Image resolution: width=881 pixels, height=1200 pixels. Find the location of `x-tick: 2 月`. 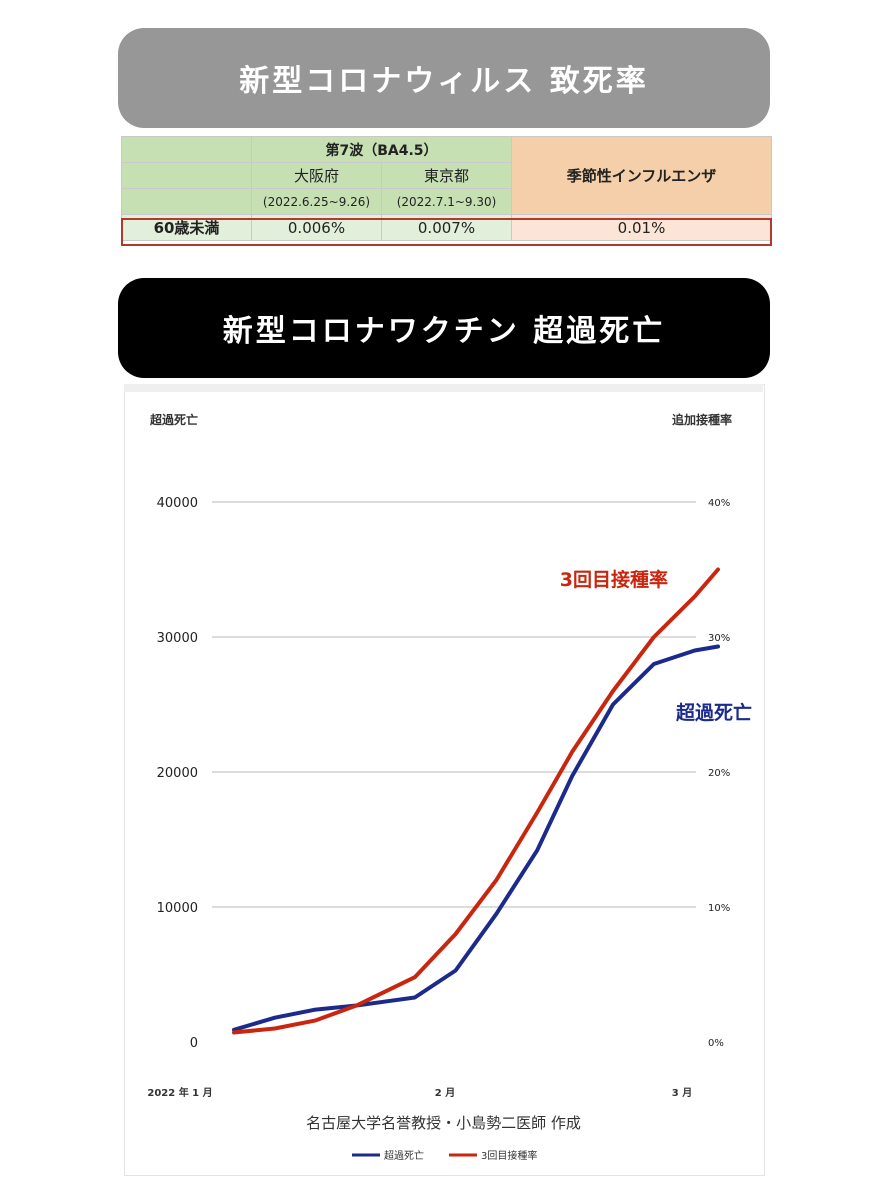

x-tick: 2 月 is located at coordinates (445, 1093).